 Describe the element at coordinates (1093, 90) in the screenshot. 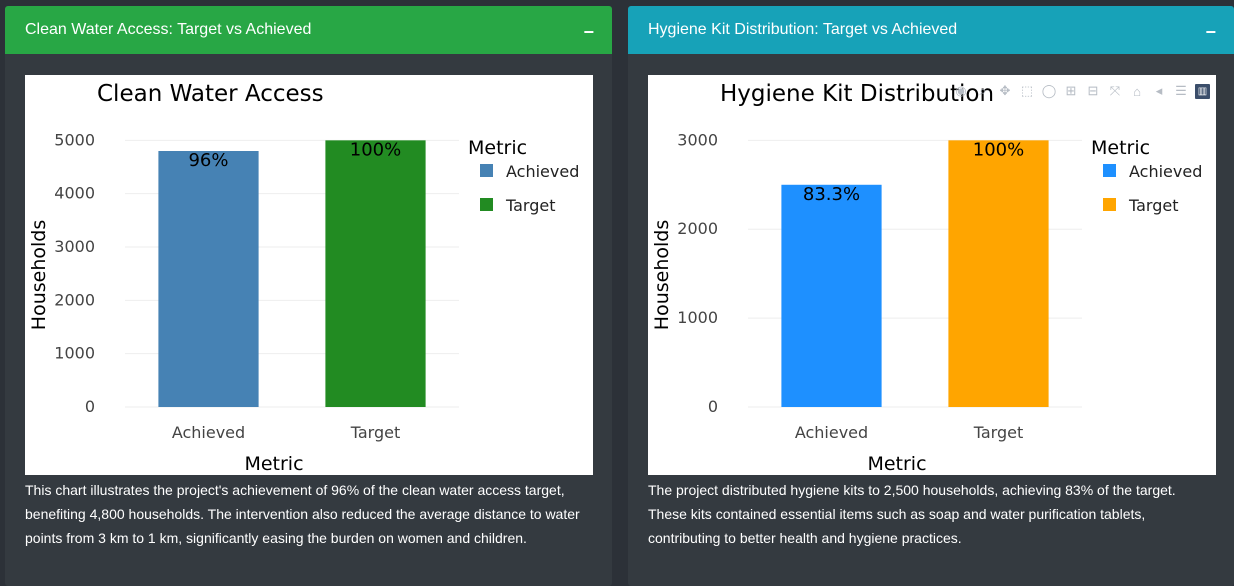

I see `zoom-out-icon: ⊟` at that location.